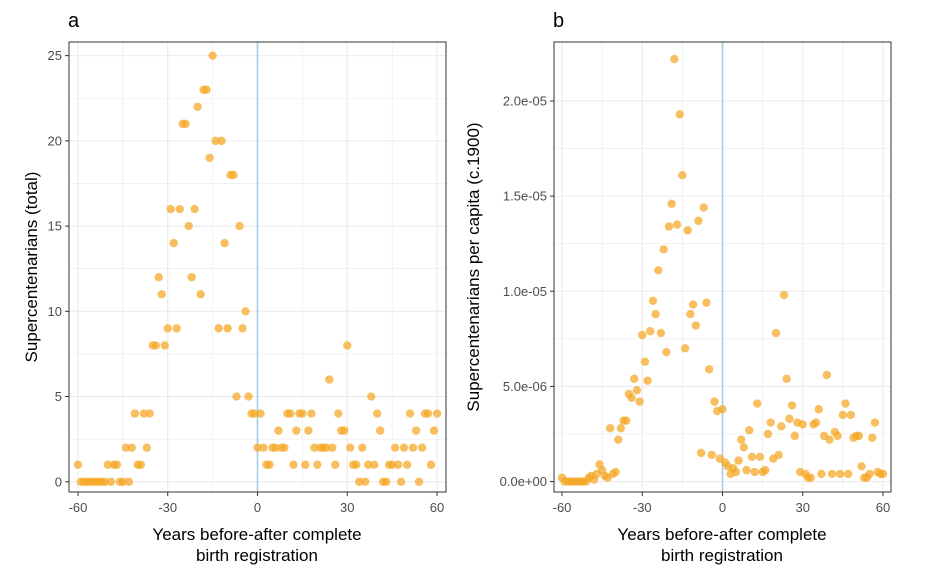 This screenshot has width=937, height=581. What do you see at coordinates (722, 555) in the screenshot?
I see `panel-b-x-axis-title-line2: birth registration` at bounding box center [722, 555].